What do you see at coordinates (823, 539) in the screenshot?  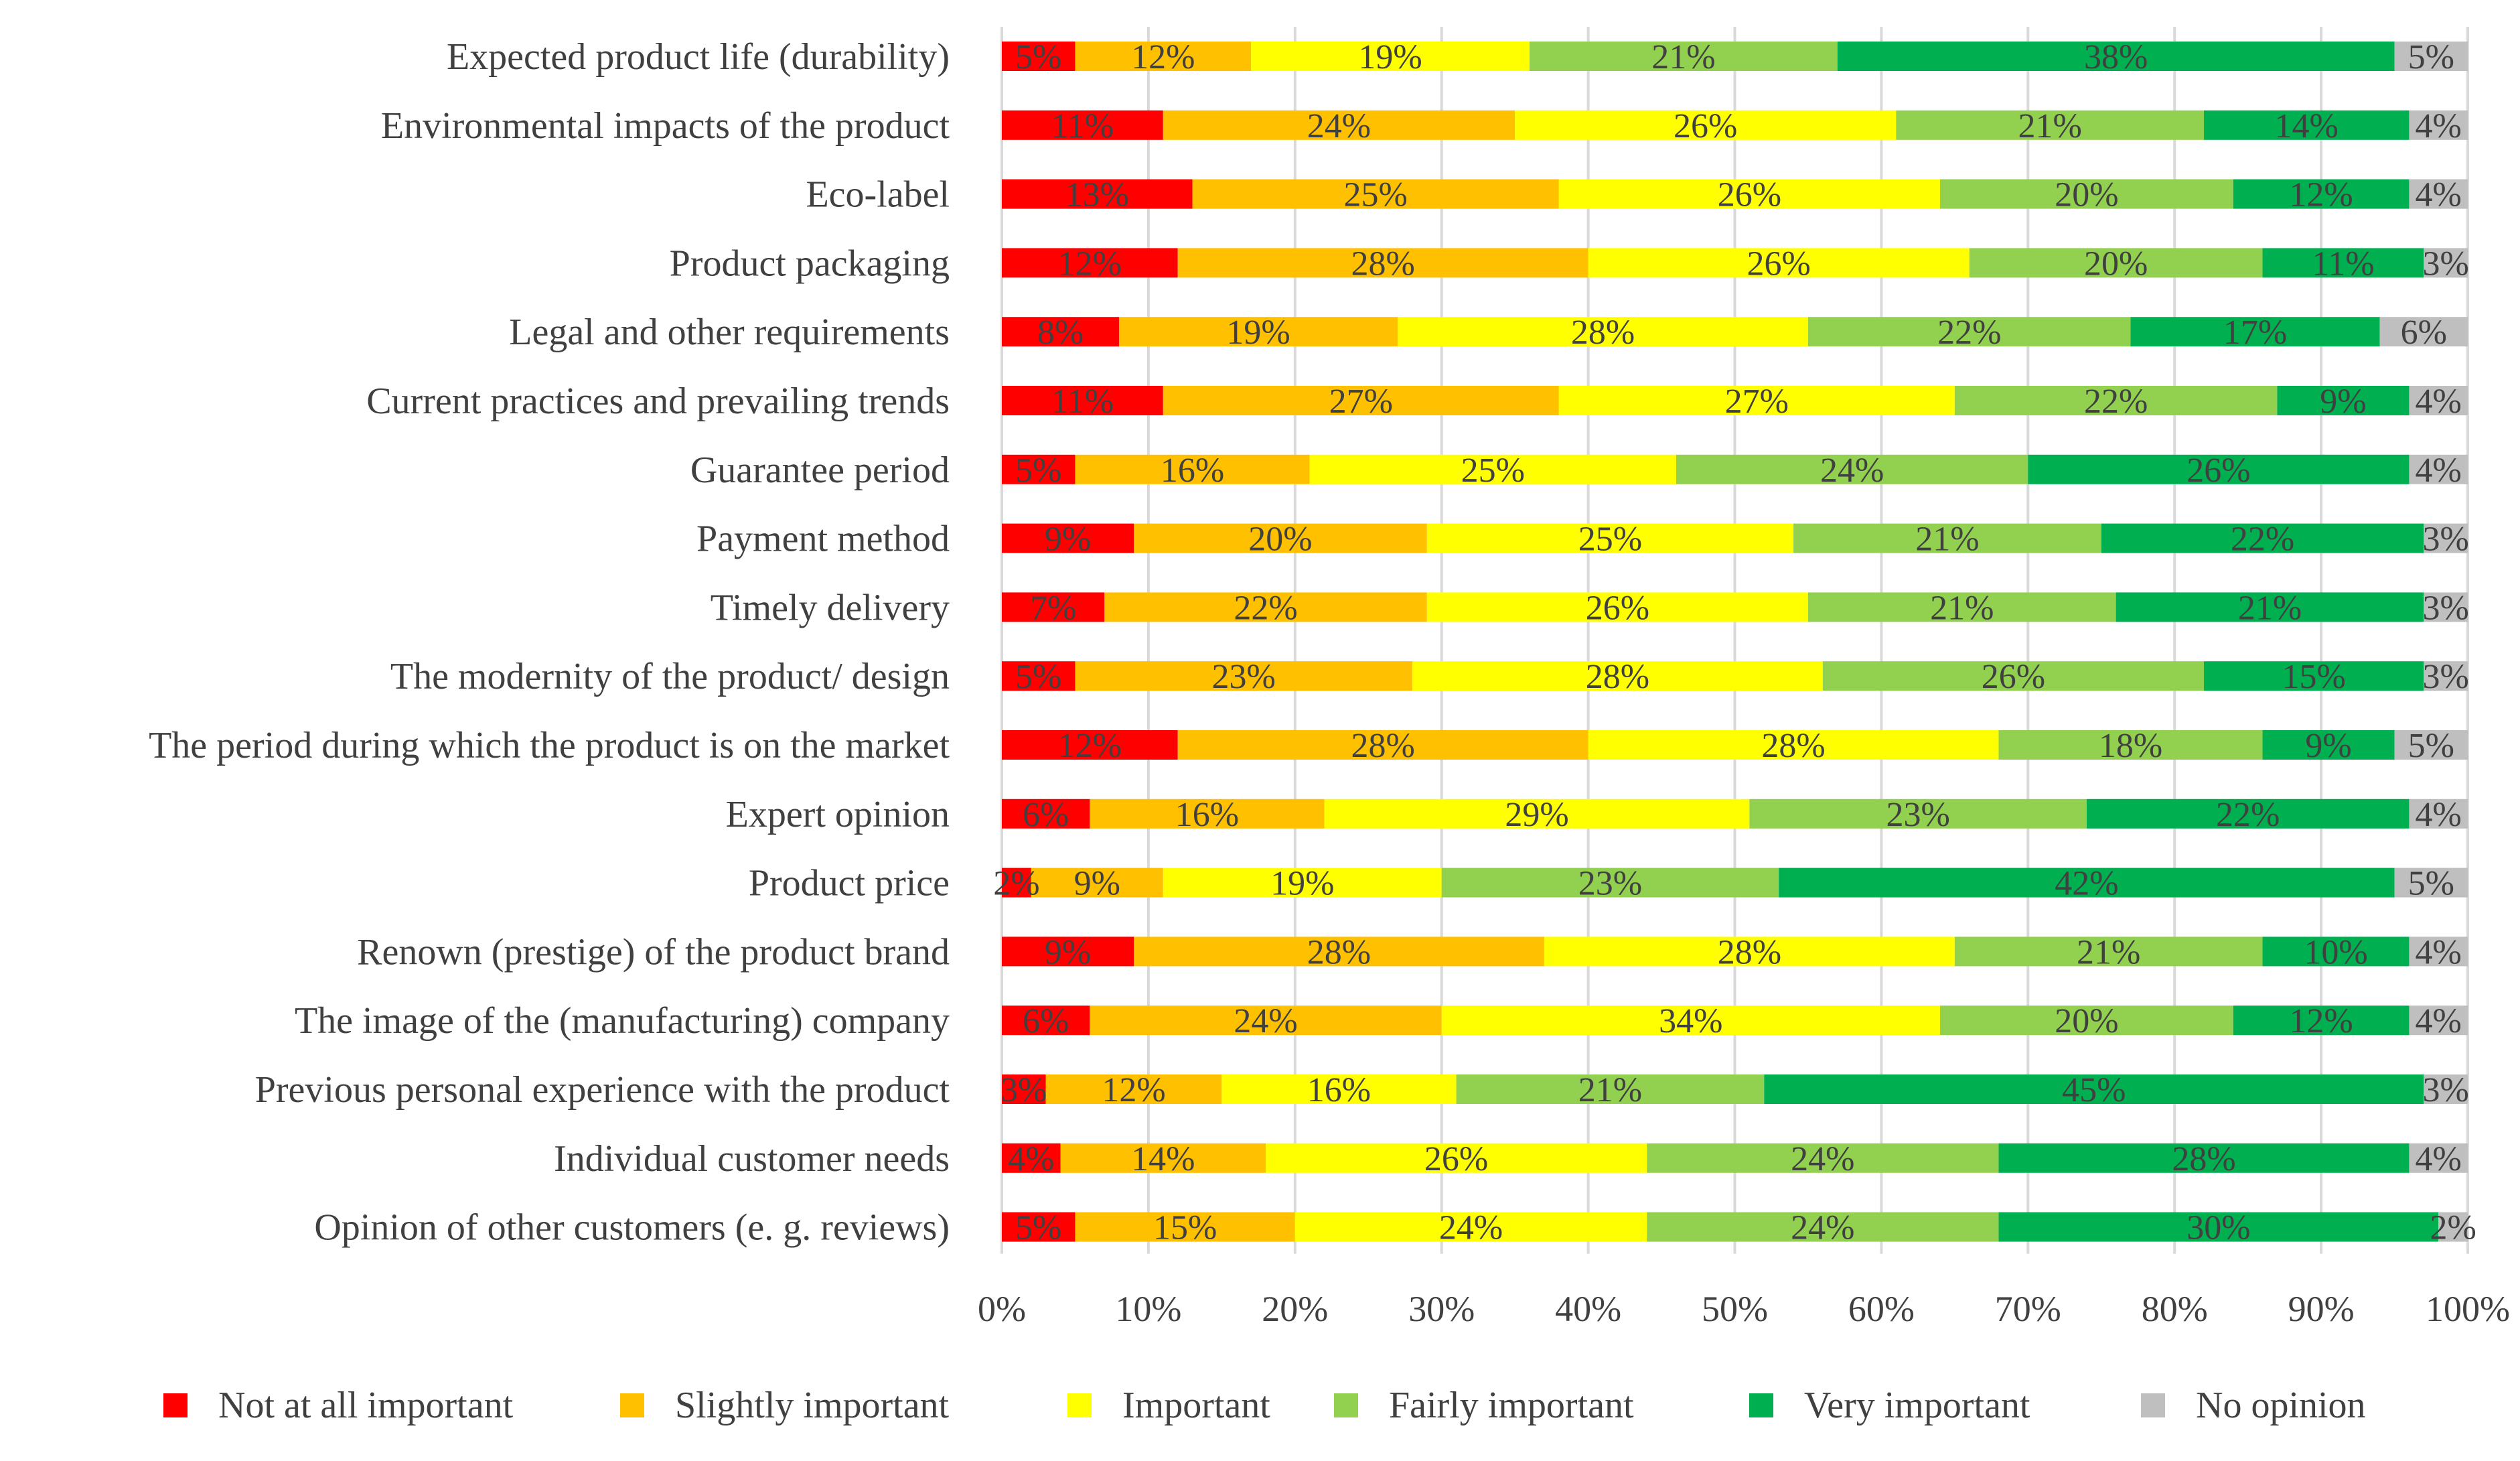 I see `category-label: Payment method` at bounding box center [823, 539].